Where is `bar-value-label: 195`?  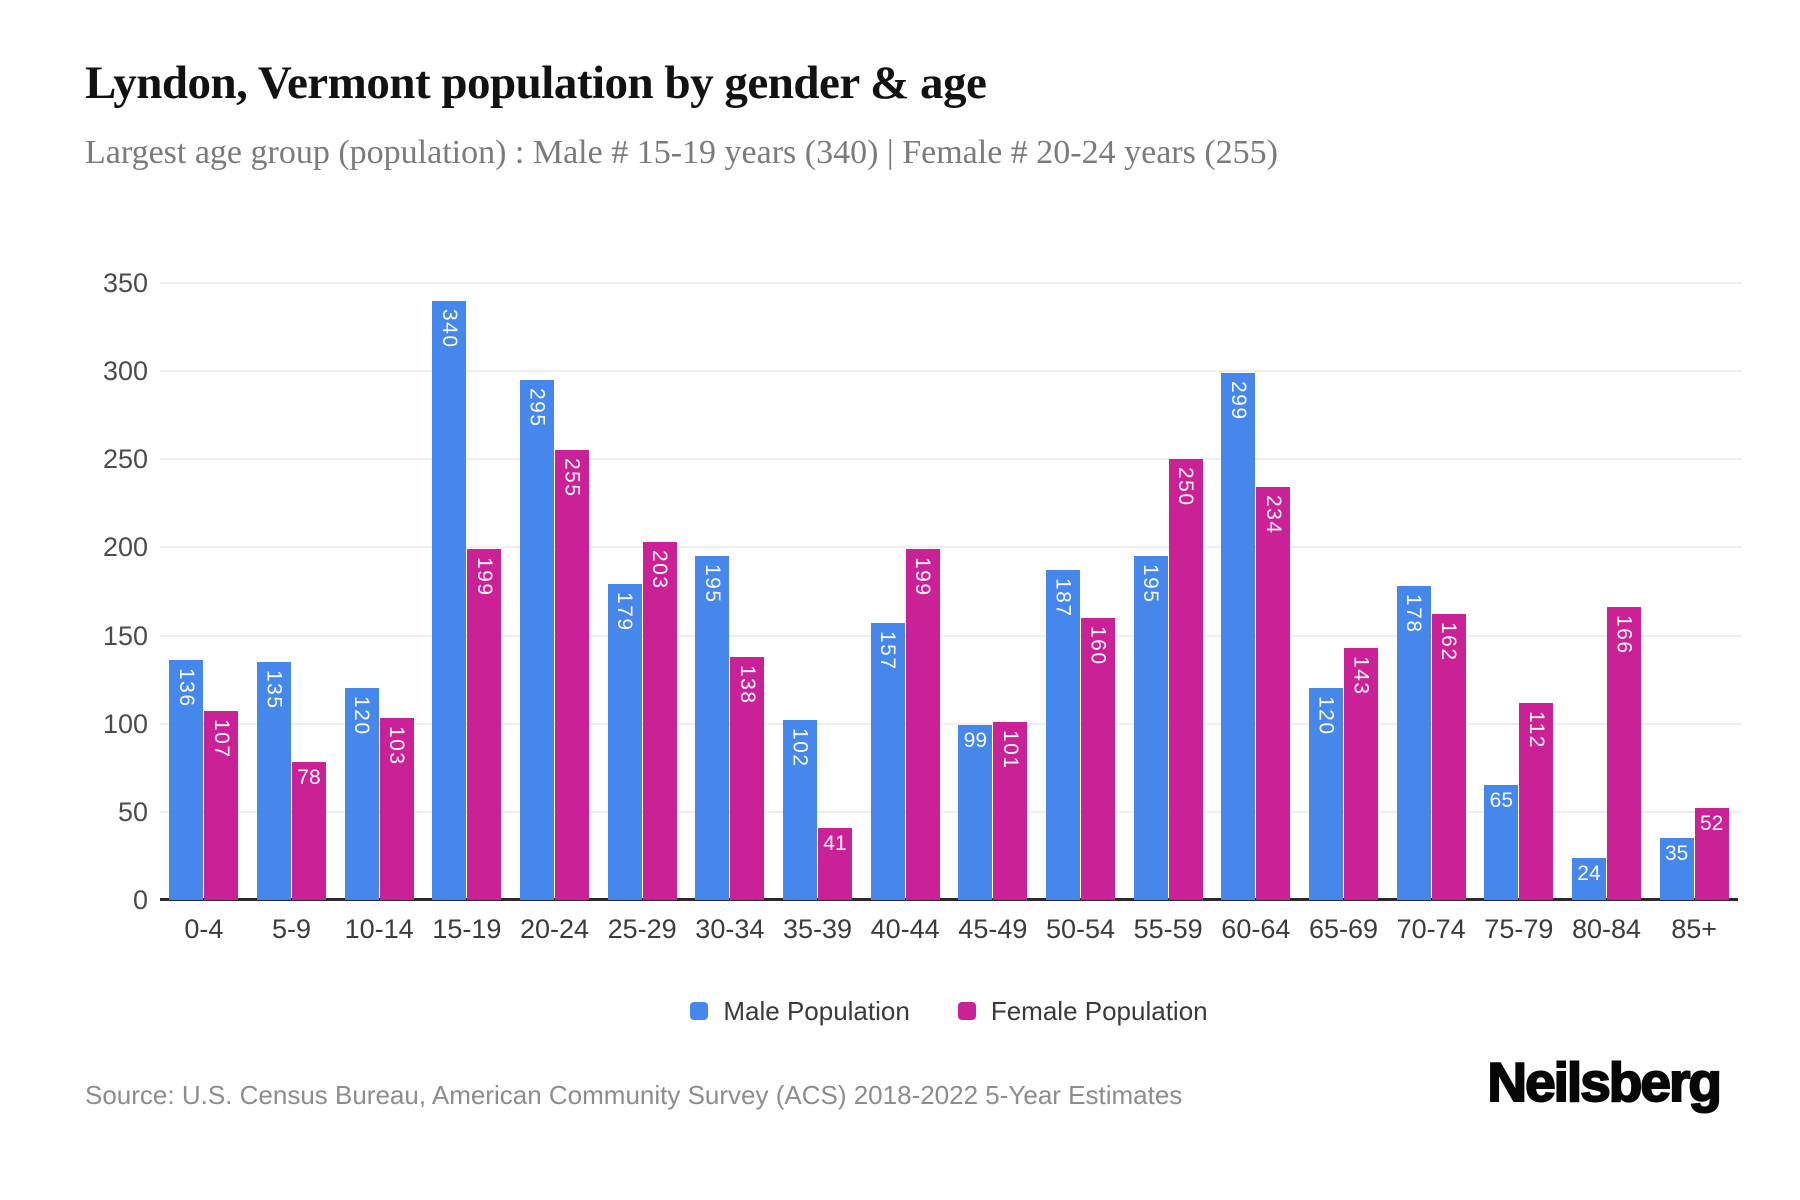 bar-value-label: 195 is located at coordinates (712, 584).